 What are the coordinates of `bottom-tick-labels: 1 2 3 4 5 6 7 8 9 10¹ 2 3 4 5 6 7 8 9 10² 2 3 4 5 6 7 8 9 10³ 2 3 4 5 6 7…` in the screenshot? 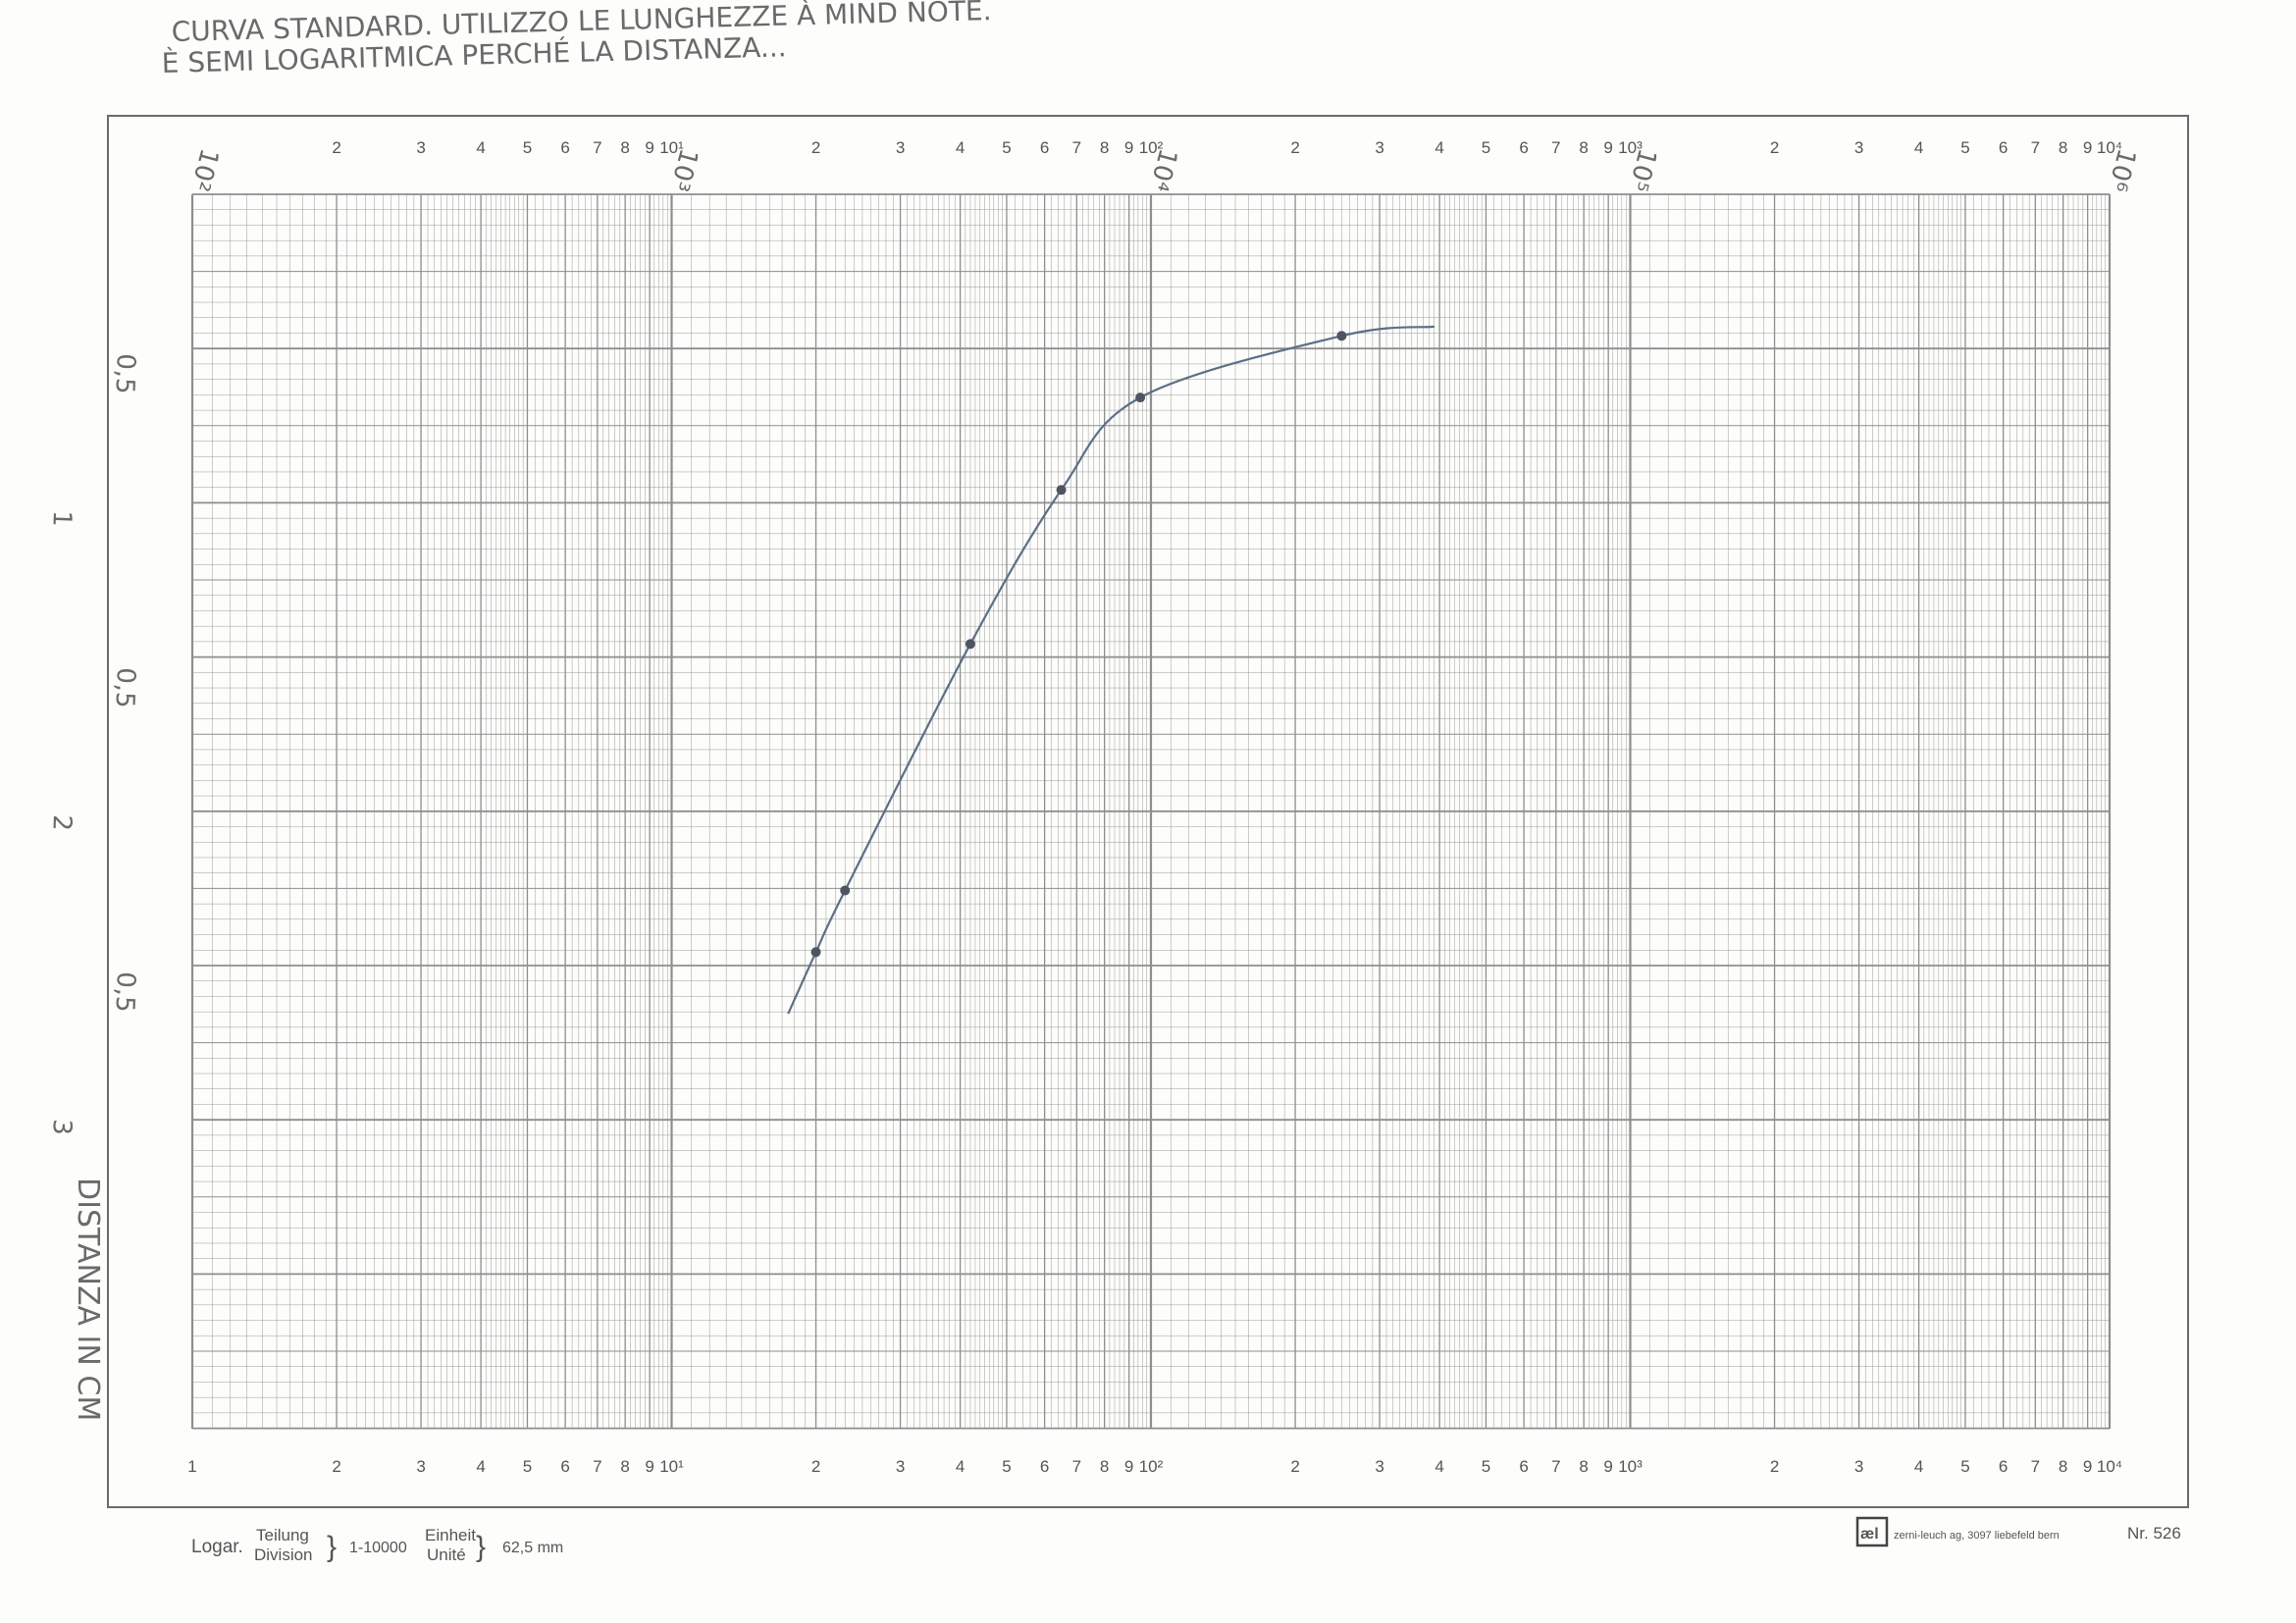 It's located at (1154, 1466).